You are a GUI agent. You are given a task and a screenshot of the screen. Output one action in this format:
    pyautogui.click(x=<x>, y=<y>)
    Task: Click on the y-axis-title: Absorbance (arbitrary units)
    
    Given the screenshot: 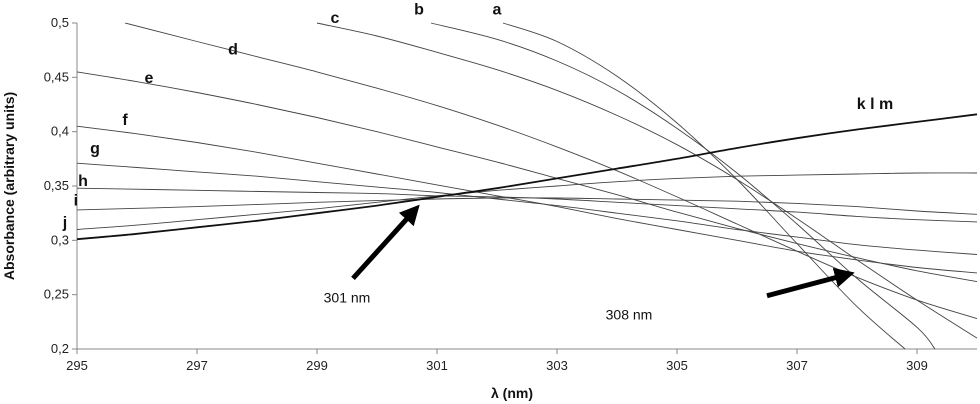 What is the action you would take?
    pyautogui.click(x=9, y=186)
    